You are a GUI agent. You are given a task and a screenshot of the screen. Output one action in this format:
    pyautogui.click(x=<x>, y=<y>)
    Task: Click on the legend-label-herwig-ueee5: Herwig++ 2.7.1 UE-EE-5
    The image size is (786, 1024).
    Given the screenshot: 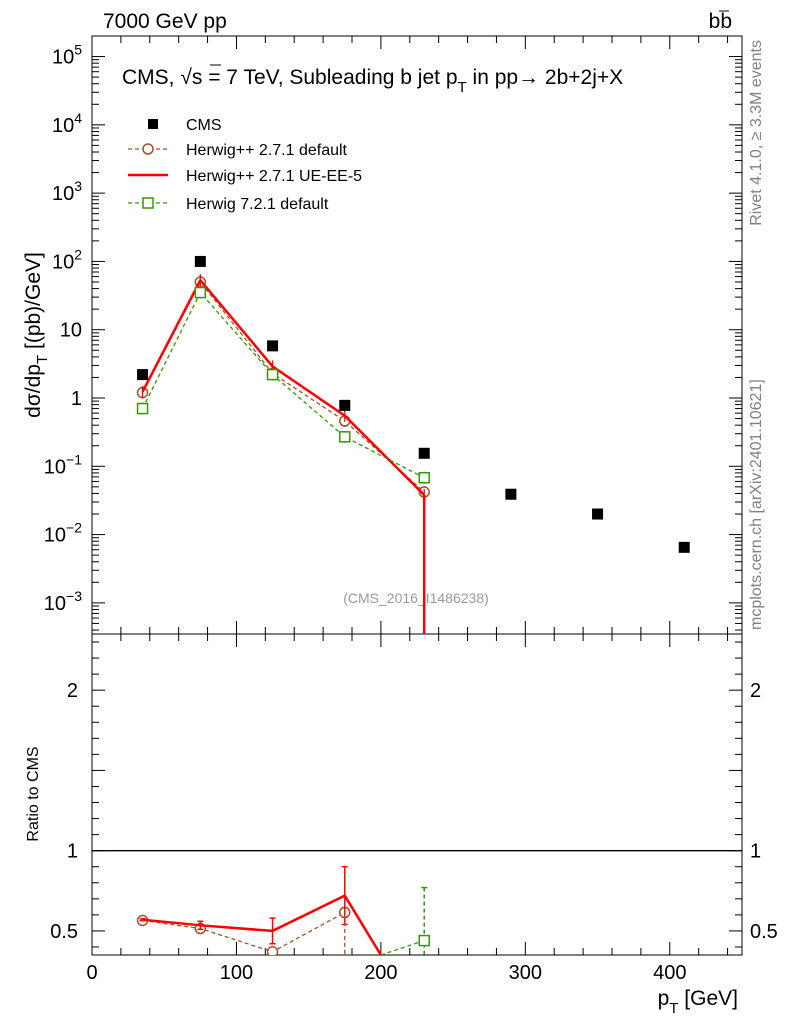 What is the action you would take?
    pyautogui.click(x=274, y=176)
    